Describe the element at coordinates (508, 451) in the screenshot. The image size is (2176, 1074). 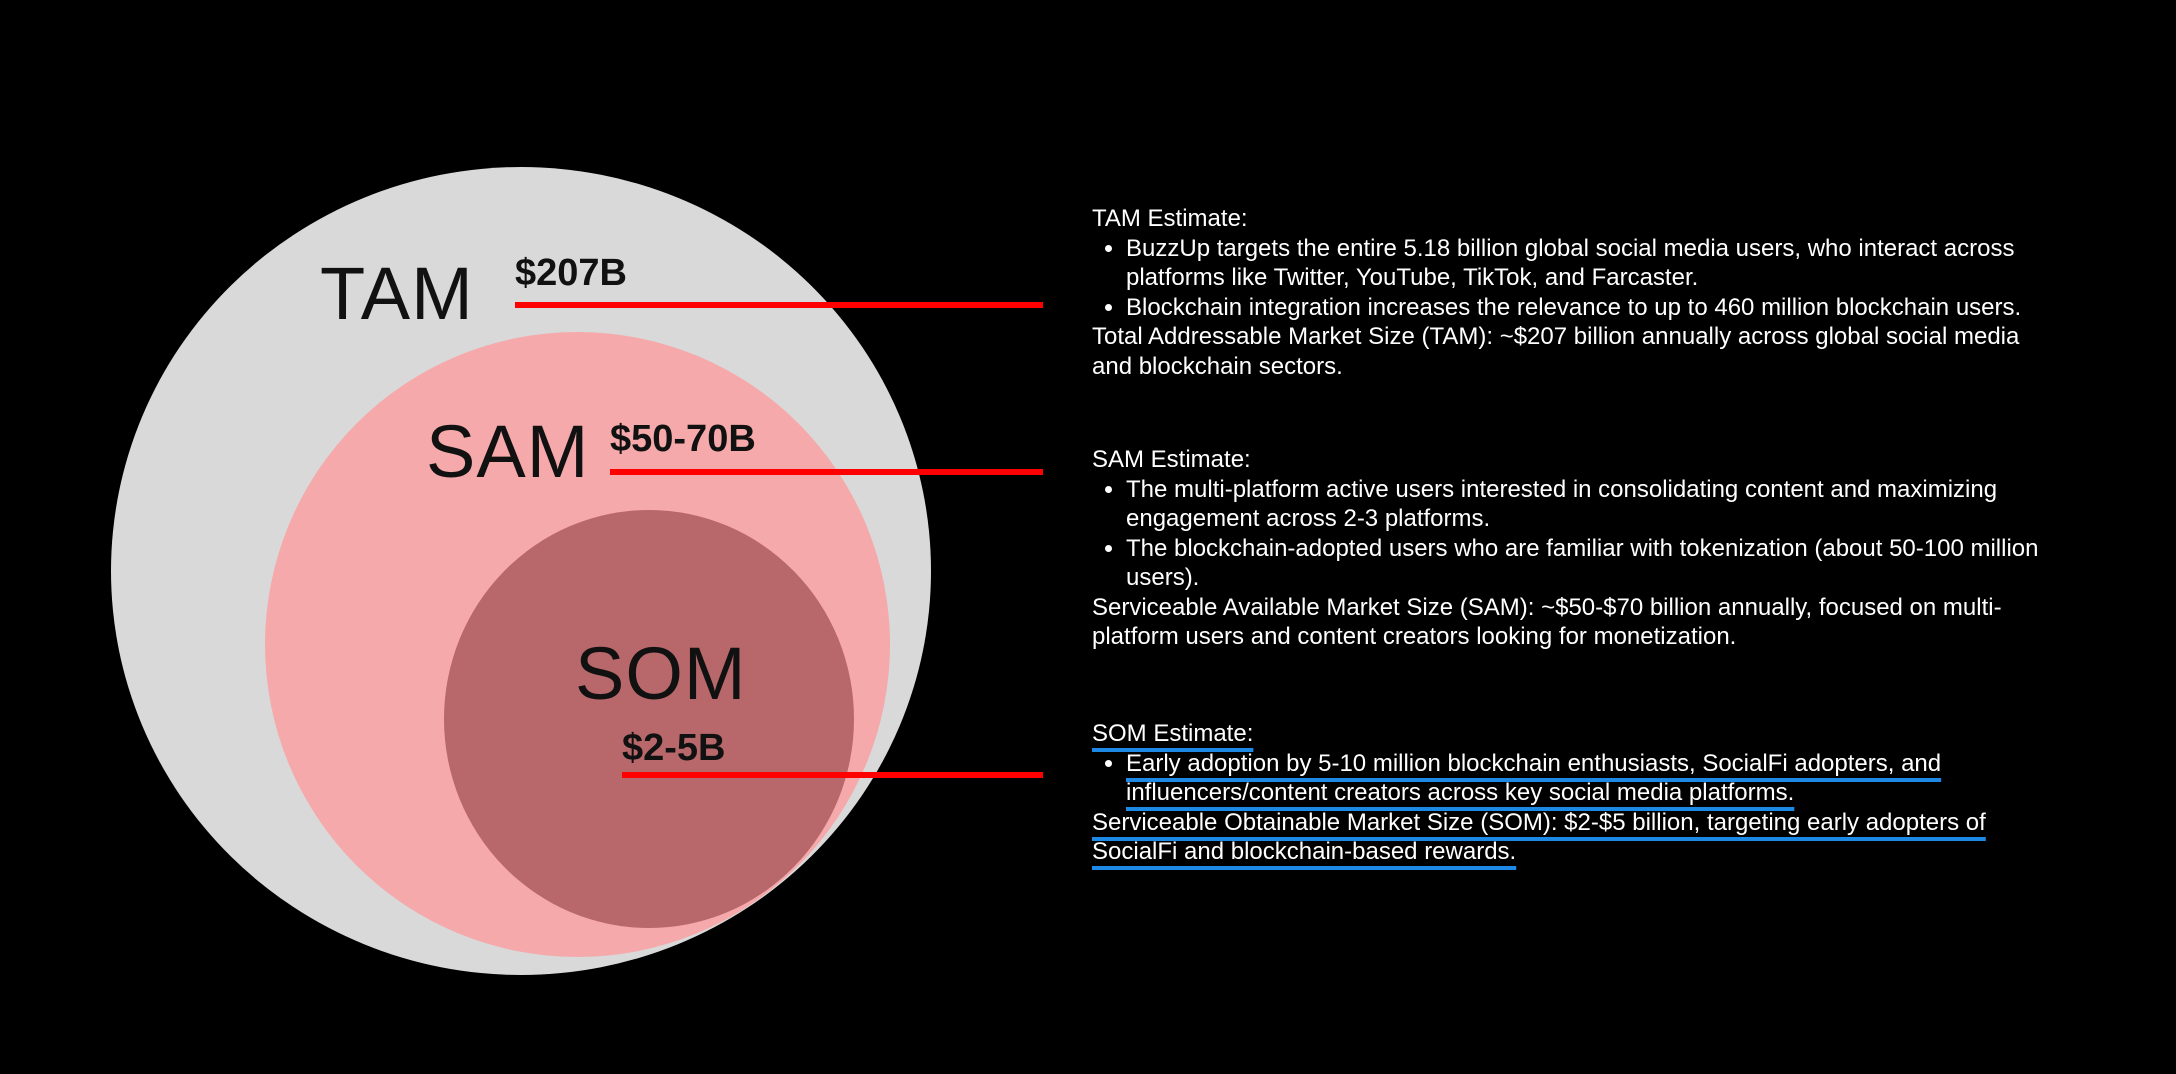
I see `sam-label: SAM` at that location.